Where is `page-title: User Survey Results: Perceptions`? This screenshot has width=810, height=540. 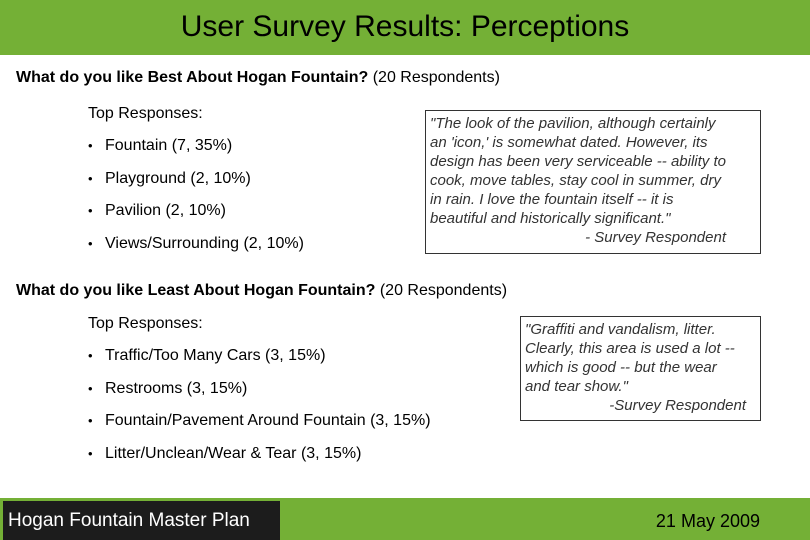 page-title: User Survey Results: Perceptions is located at coordinates (405, 26).